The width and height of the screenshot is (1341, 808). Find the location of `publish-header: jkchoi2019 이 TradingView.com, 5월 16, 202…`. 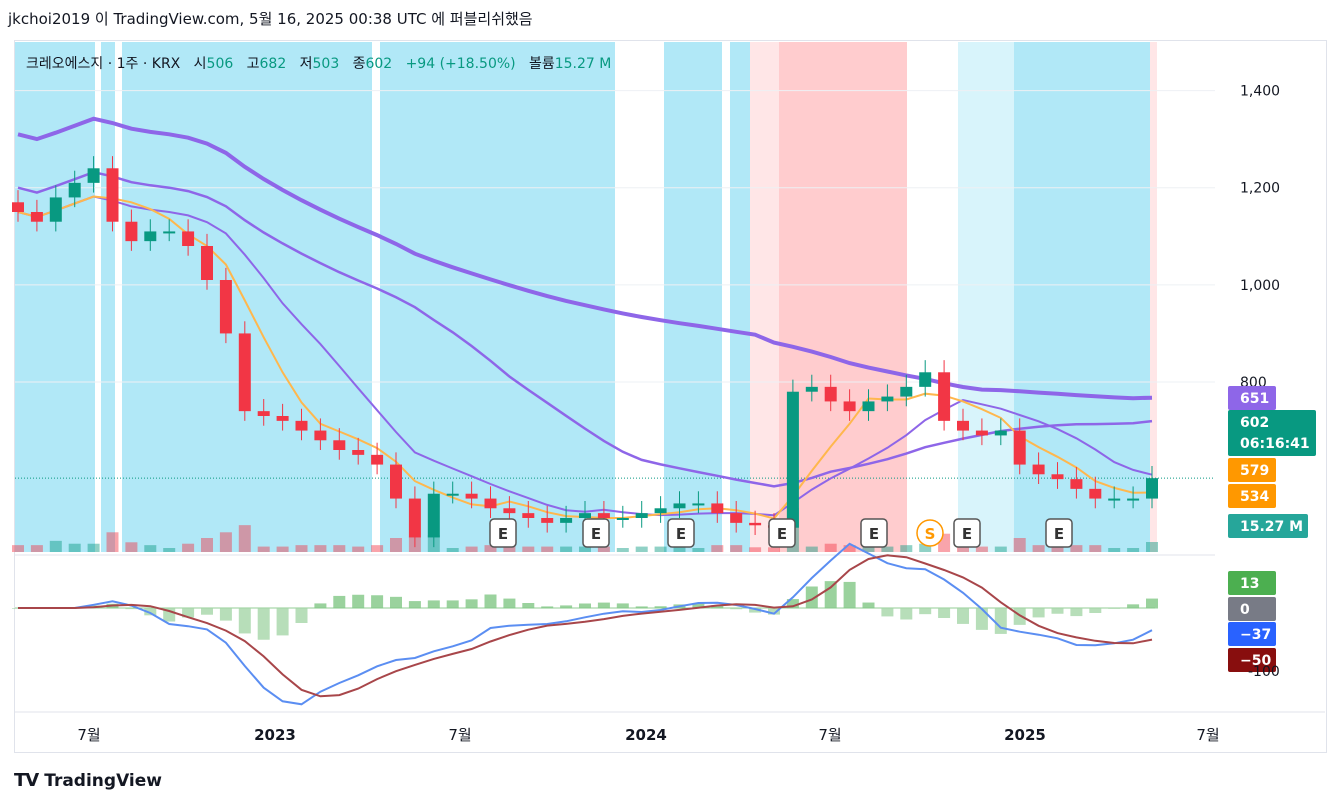

publish-header: jkchoi2019 이 TradingView.com, 5월 16, 202… is located at coordinates (270, 19).